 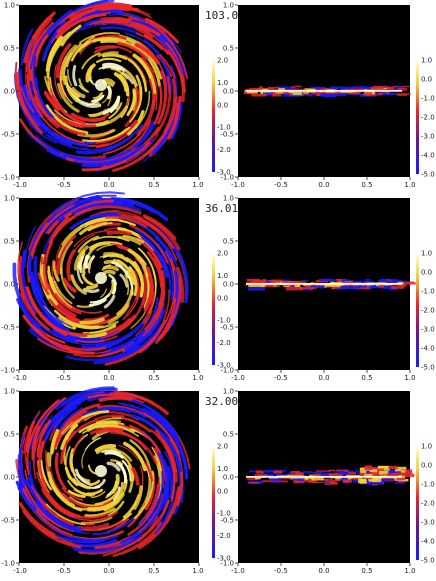 What do you see at coordinates (222, 61) in the screenshot?
I see `face-on-colorbar-tick: 2.0` at bounding box center [222, 61].